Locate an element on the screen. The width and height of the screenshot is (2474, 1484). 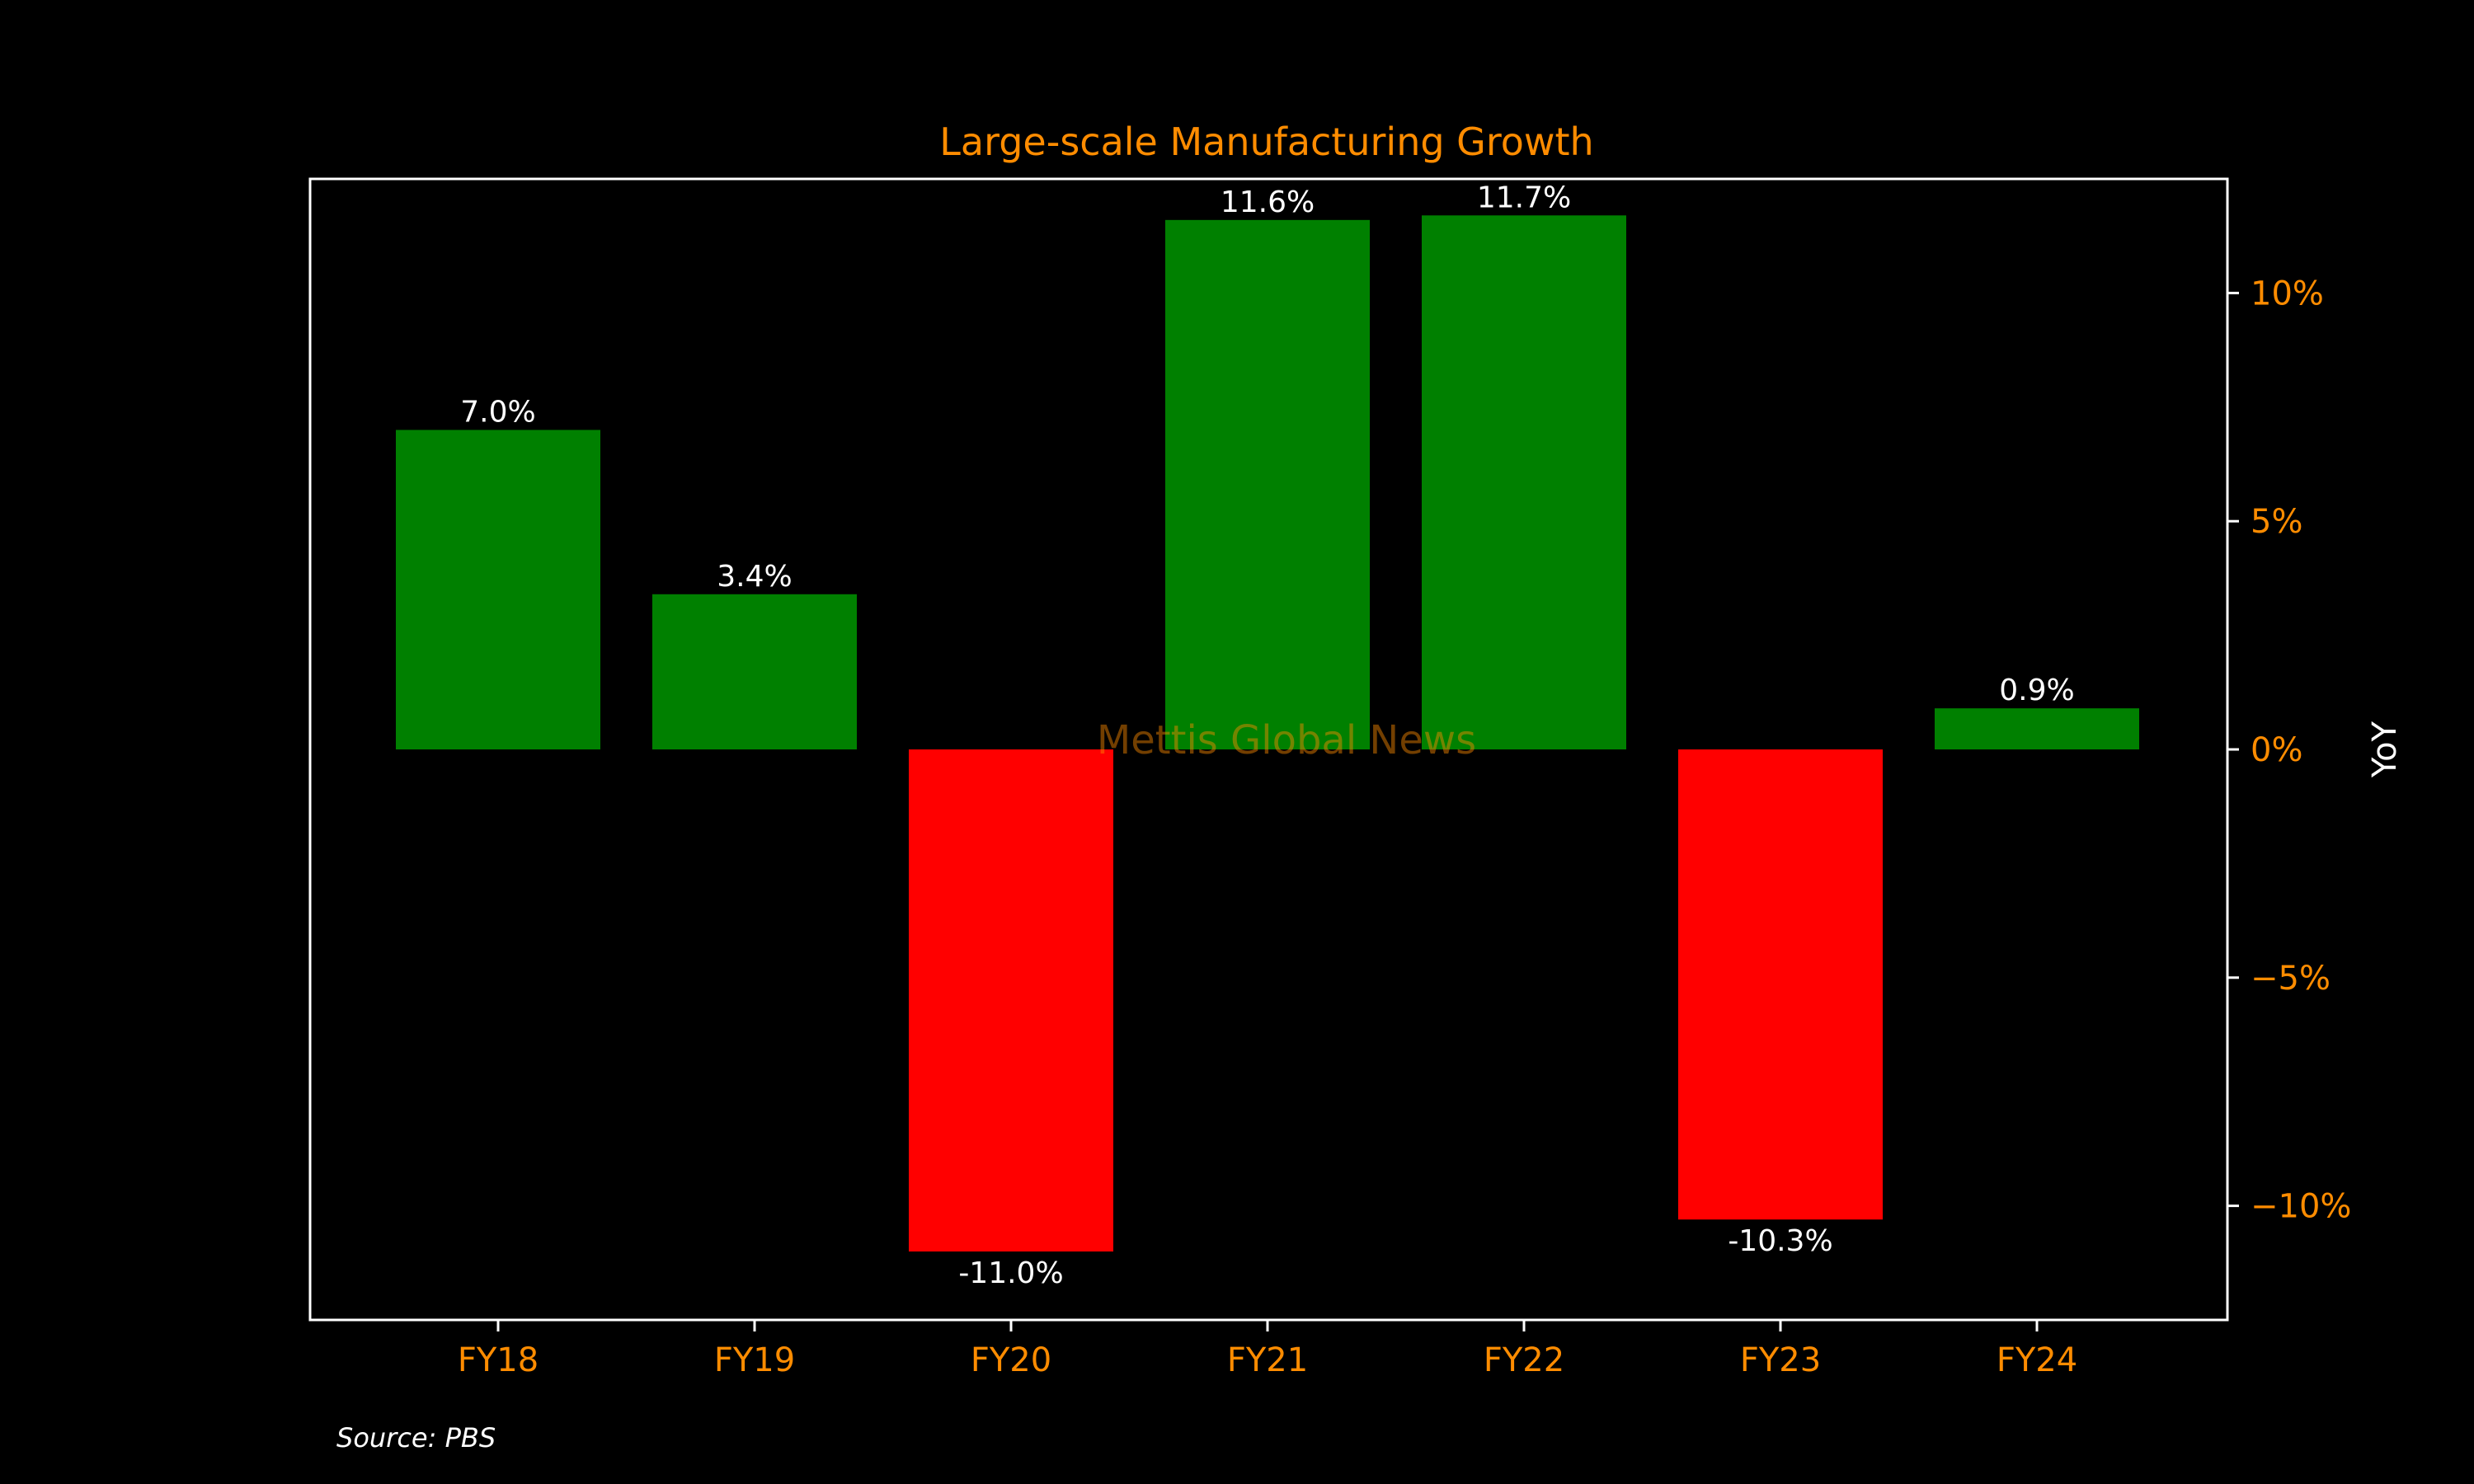
bar-fy22 is located at coordinates (1524, 482).